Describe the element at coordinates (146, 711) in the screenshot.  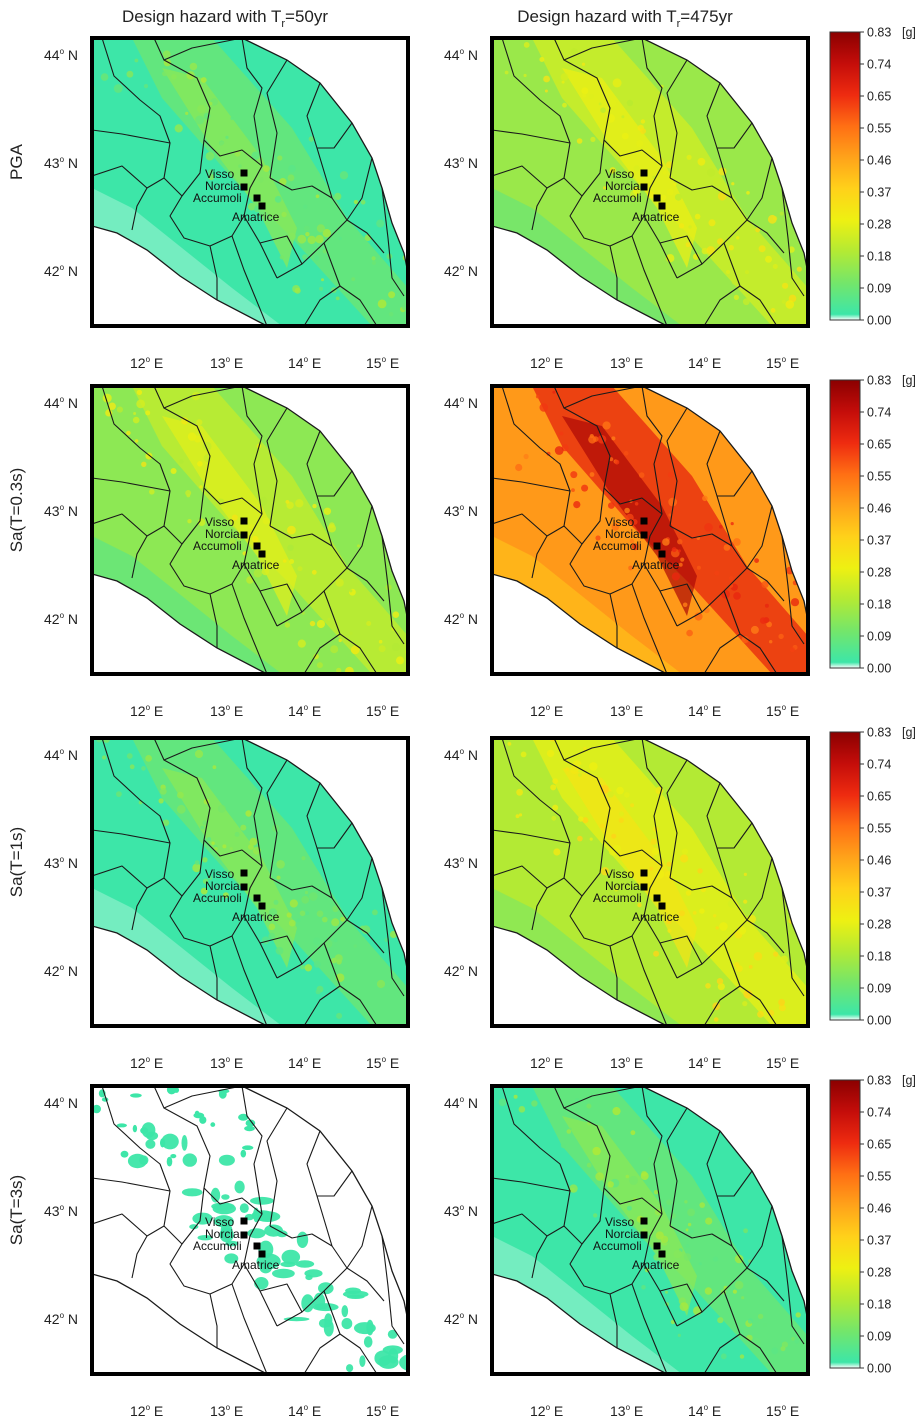
I see `lon-tick: 12o E` at that location.